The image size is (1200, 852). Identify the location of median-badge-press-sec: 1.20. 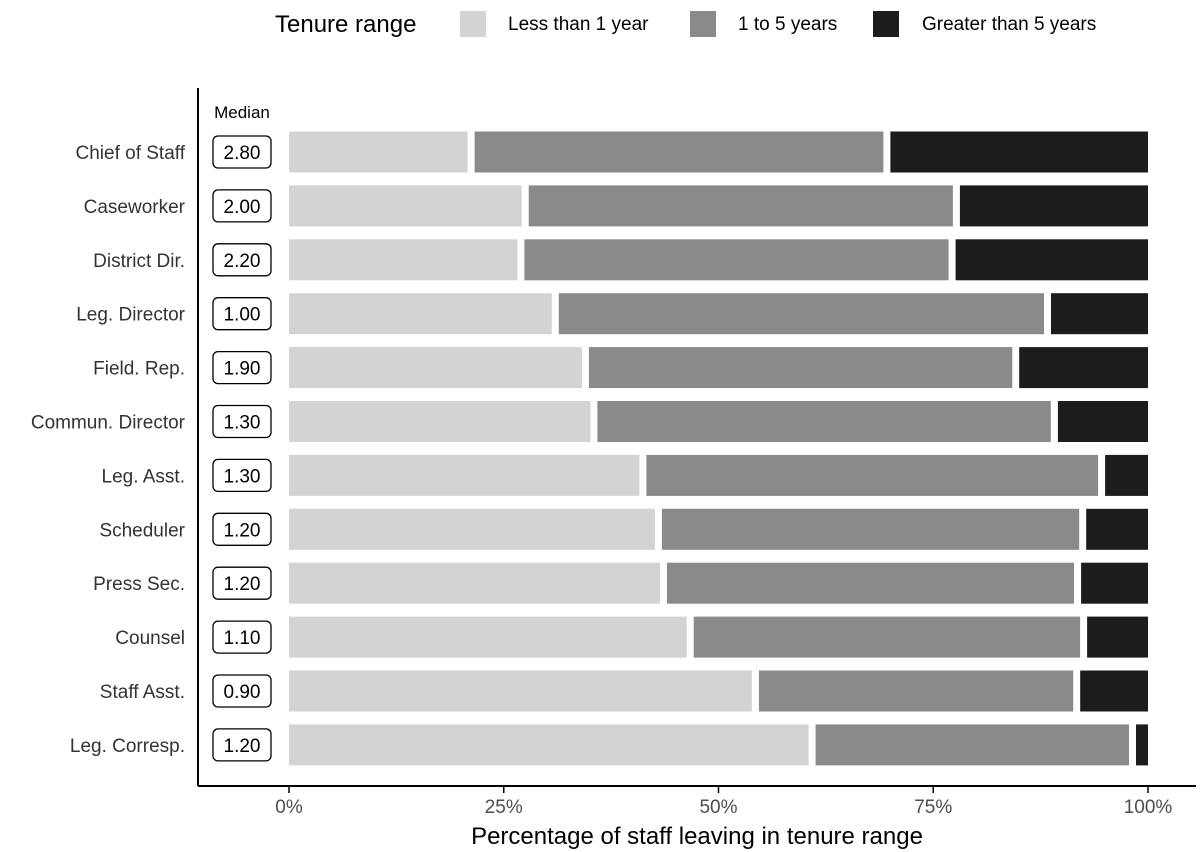
(242, 583).